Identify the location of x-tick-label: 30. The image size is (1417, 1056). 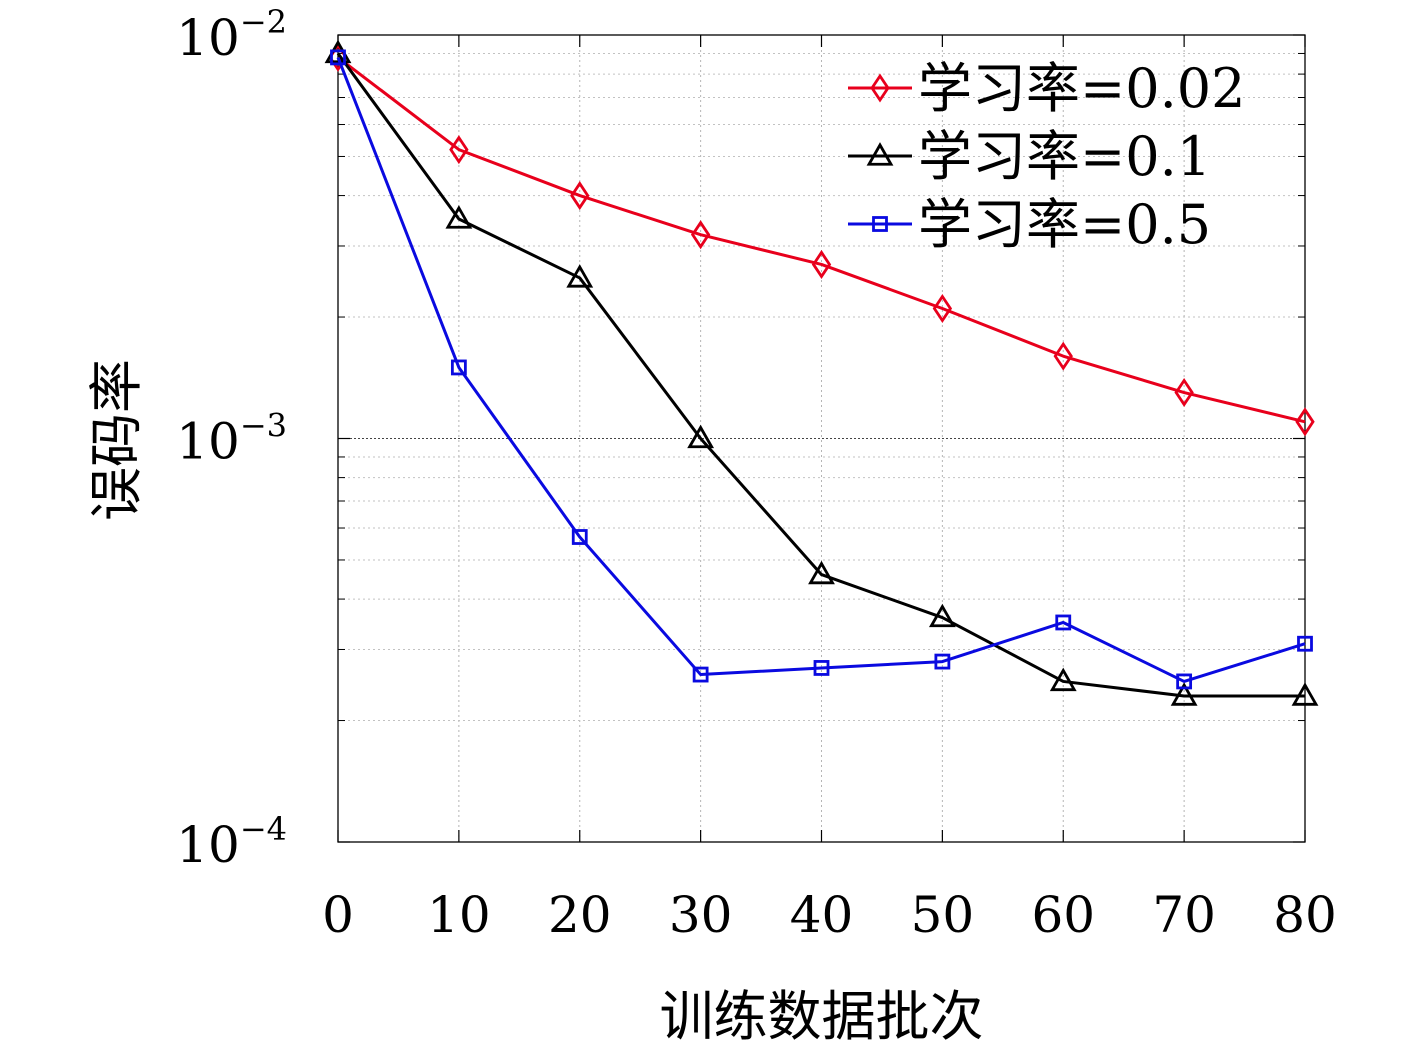
(701, 915).